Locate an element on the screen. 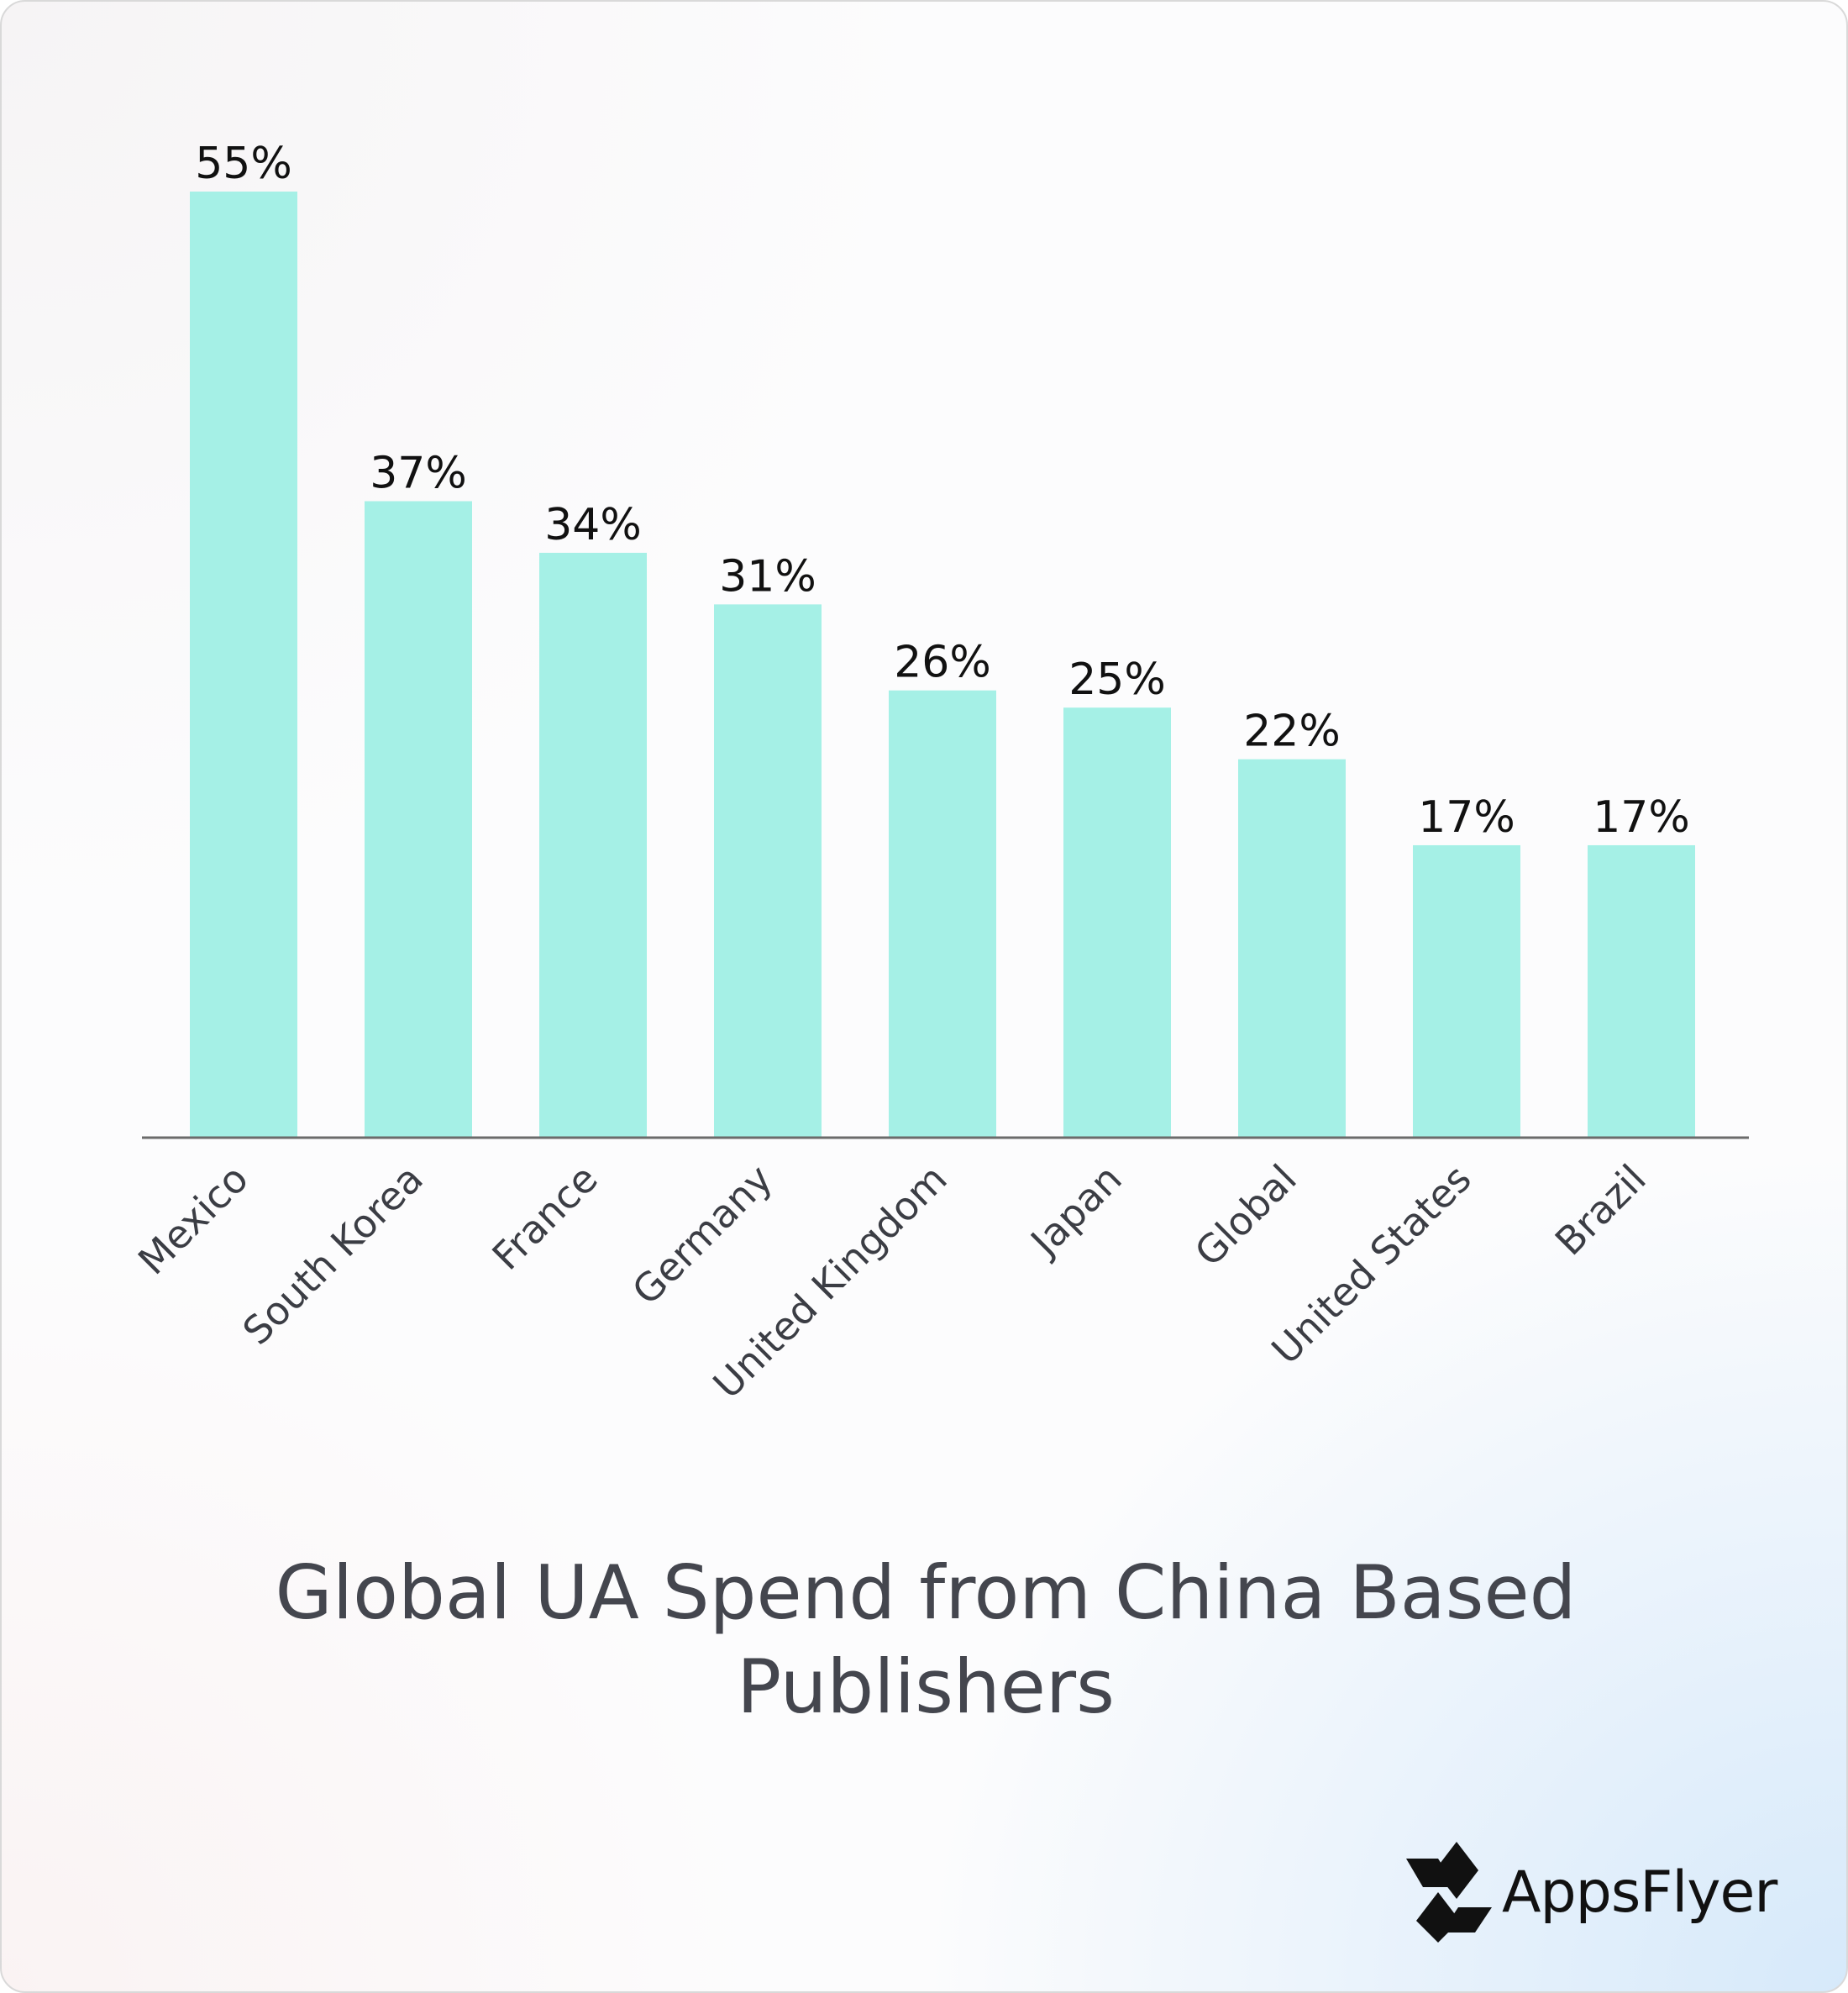 The image size is (1848, 1993). value-label-united-kingdom: 26% is located at coordinates (942, 663).